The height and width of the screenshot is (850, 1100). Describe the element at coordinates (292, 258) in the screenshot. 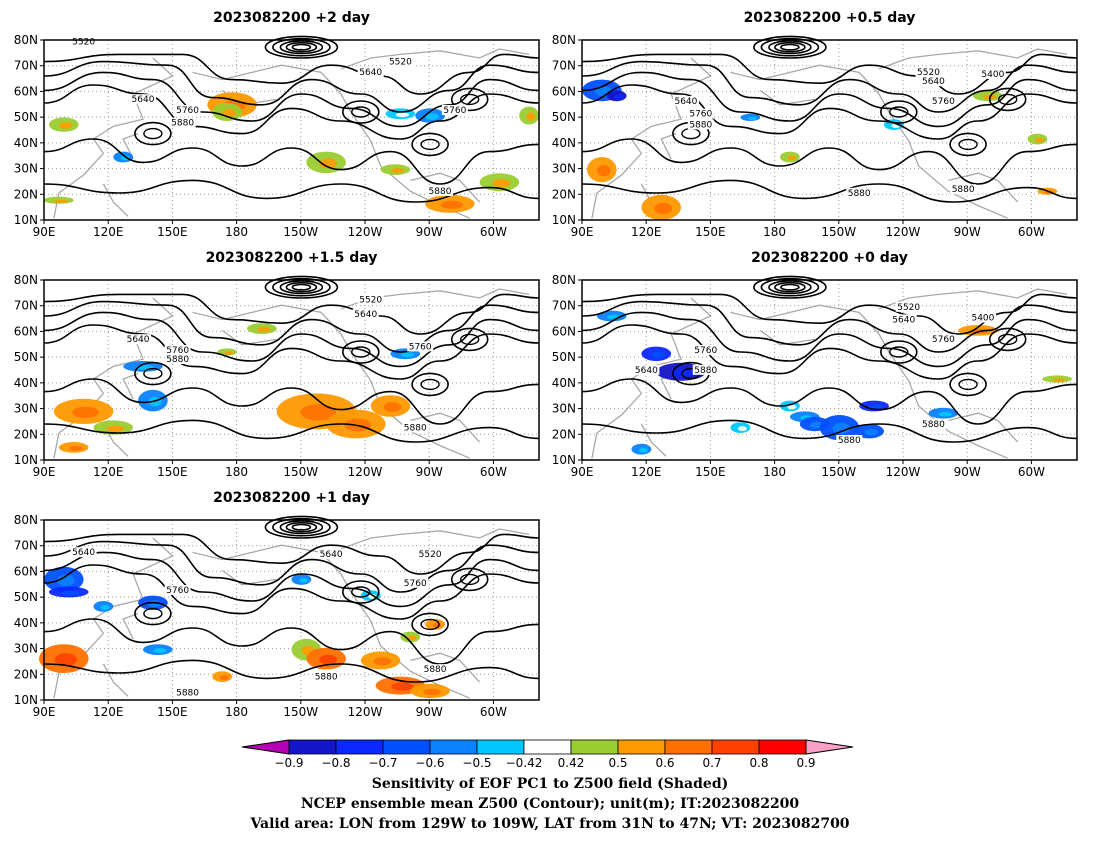

I see `panel-title: 2023082200 +1.5 day` at that location.